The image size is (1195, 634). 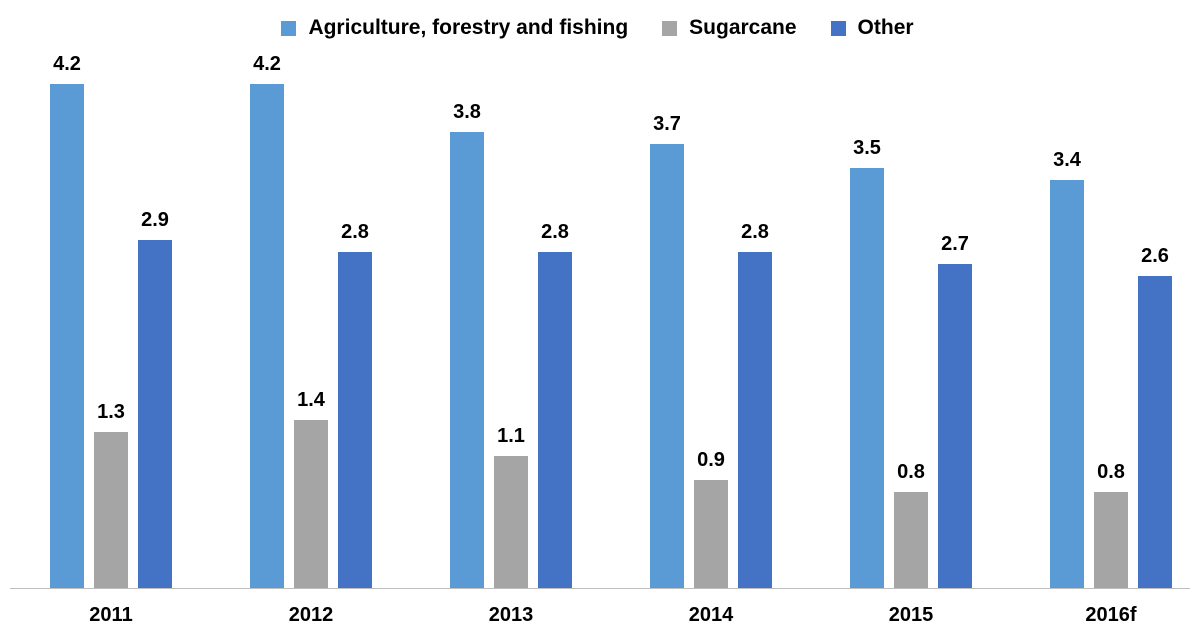 What do you see at coordinates (355, 232) in the screenshot?
I see `value-label-other-2012: 2.8` at bounding box center [355, 232].